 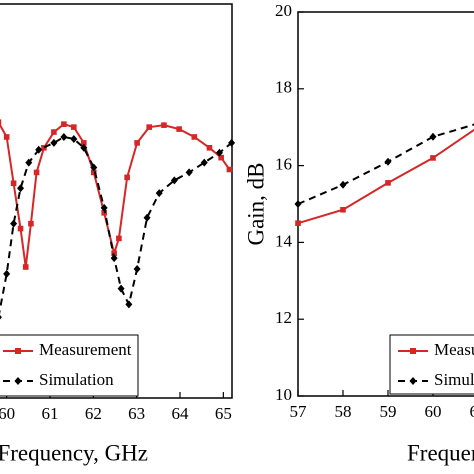 I want to click on y-tick-label: 14, so click(x=284, y=240).